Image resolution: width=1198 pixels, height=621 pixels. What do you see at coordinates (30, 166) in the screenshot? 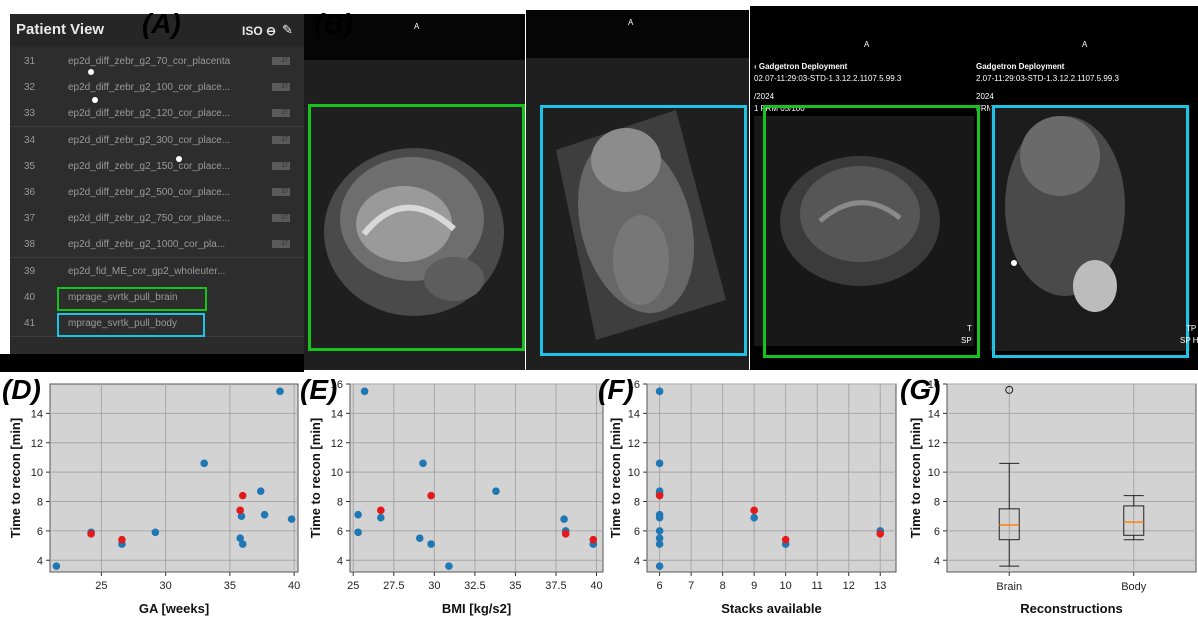
I see `series-number: 35` at bounding box center [30, 166].